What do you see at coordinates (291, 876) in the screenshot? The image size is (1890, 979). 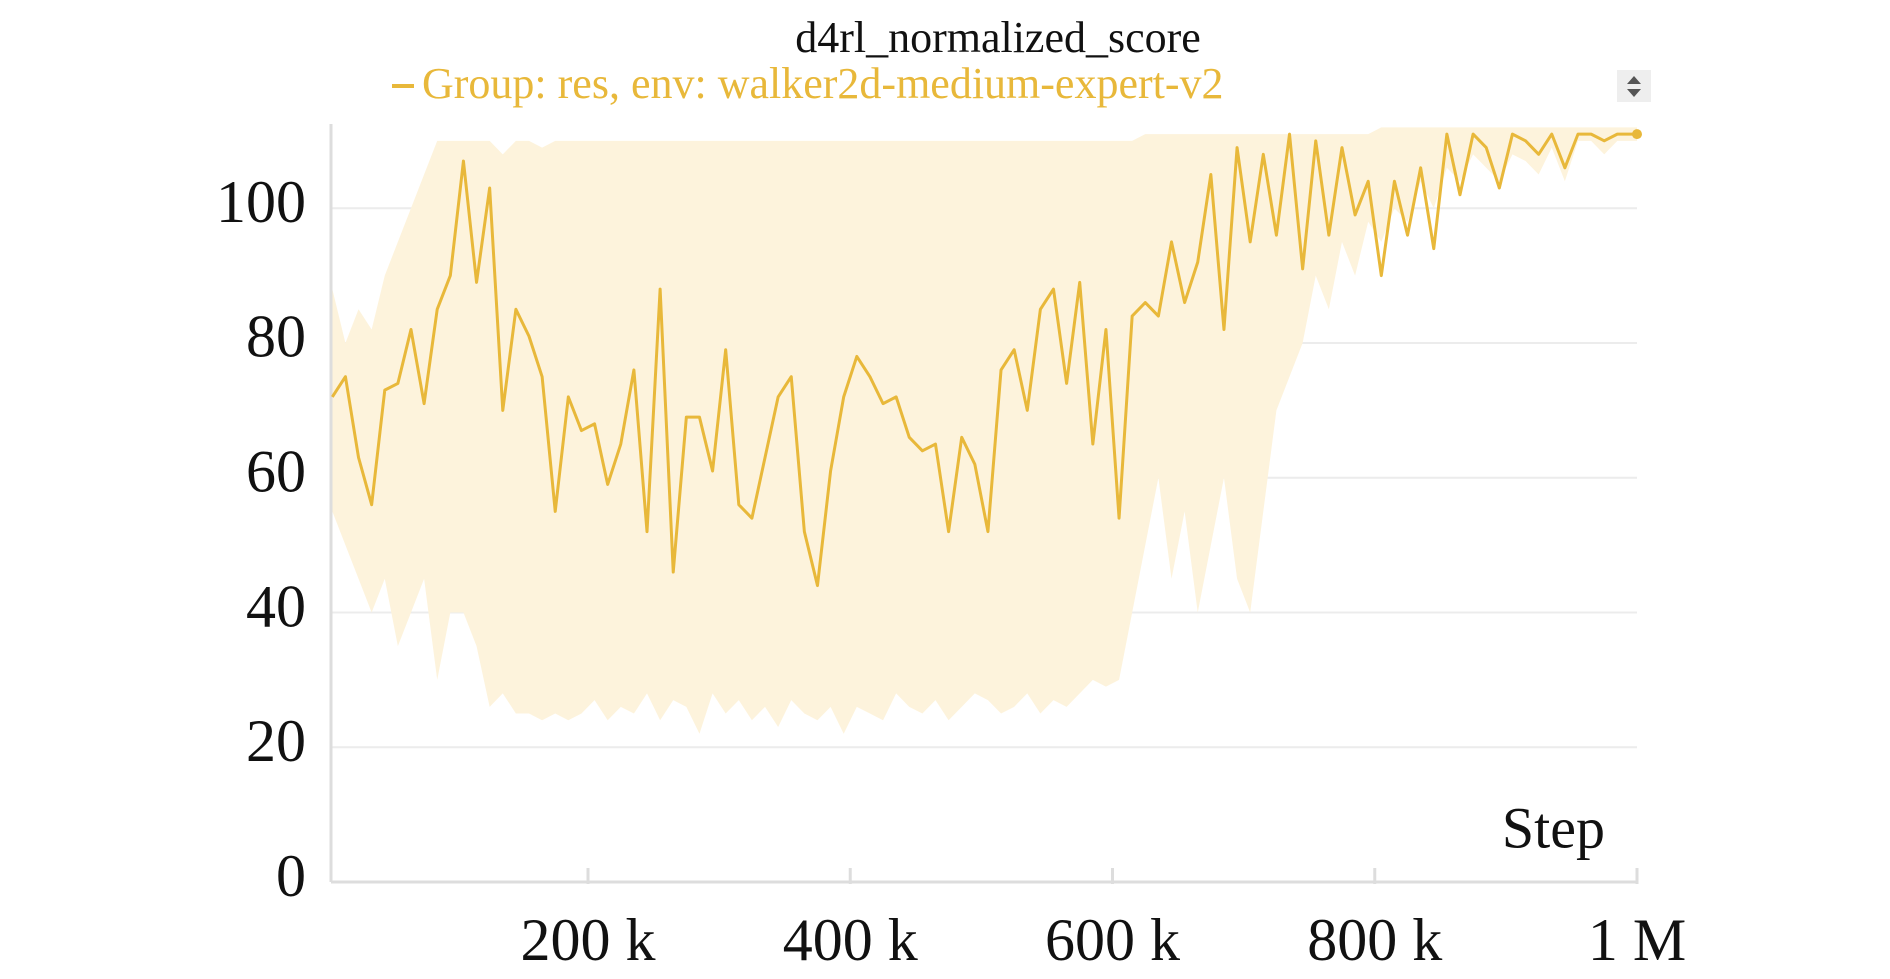 I see `y-tick-label: 0` at bounding box center [291, 876].